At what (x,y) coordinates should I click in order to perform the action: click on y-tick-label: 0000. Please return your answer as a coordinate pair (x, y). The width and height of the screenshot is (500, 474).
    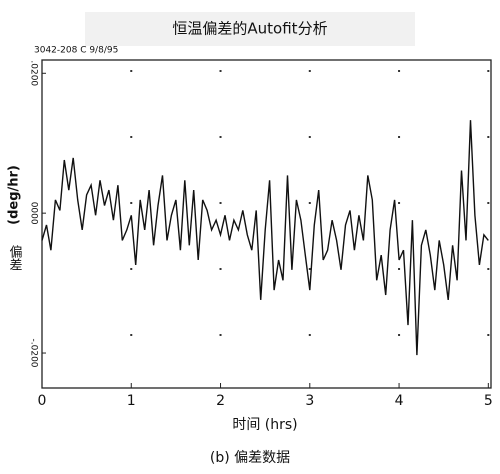
    Looking at the image, I should click on (34, 213).